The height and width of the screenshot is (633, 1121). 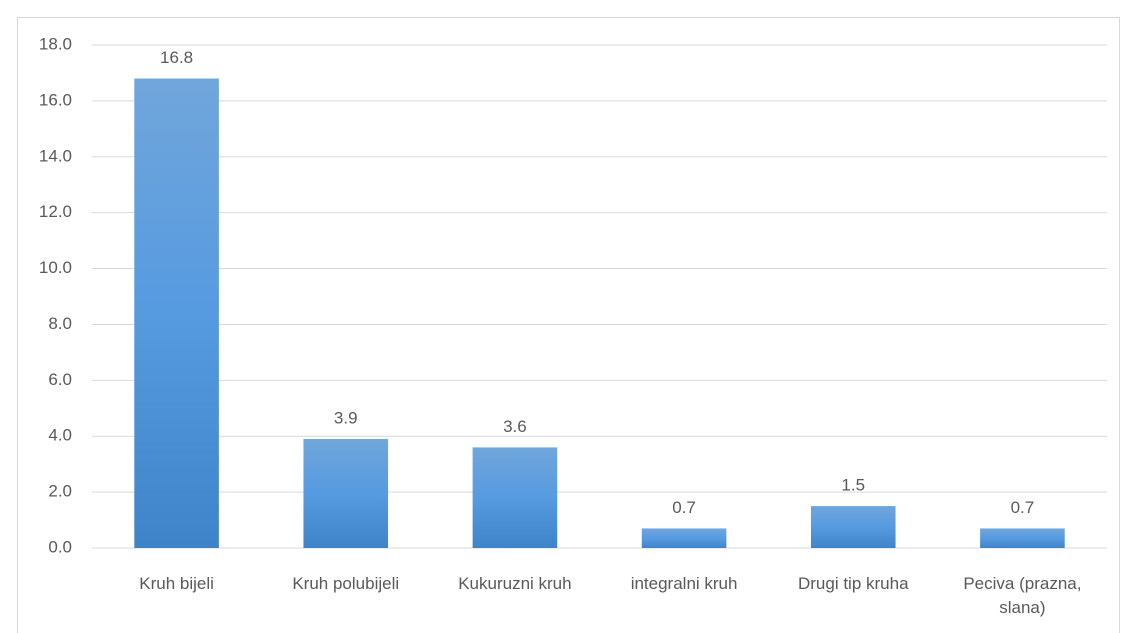 What do you see at coordinates (176, 57) in the screenshot?
I see `data-label: 16.8` at bounding box center [176, 57].